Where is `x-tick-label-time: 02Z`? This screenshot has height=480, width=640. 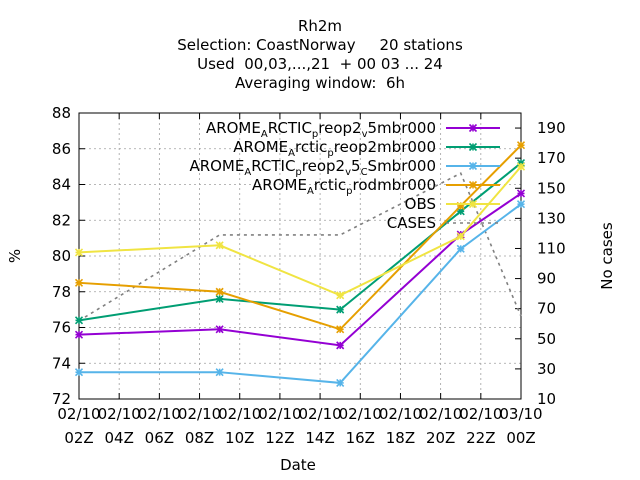 x-tick-label-time: 02Z is located at coordinates (78, 438).